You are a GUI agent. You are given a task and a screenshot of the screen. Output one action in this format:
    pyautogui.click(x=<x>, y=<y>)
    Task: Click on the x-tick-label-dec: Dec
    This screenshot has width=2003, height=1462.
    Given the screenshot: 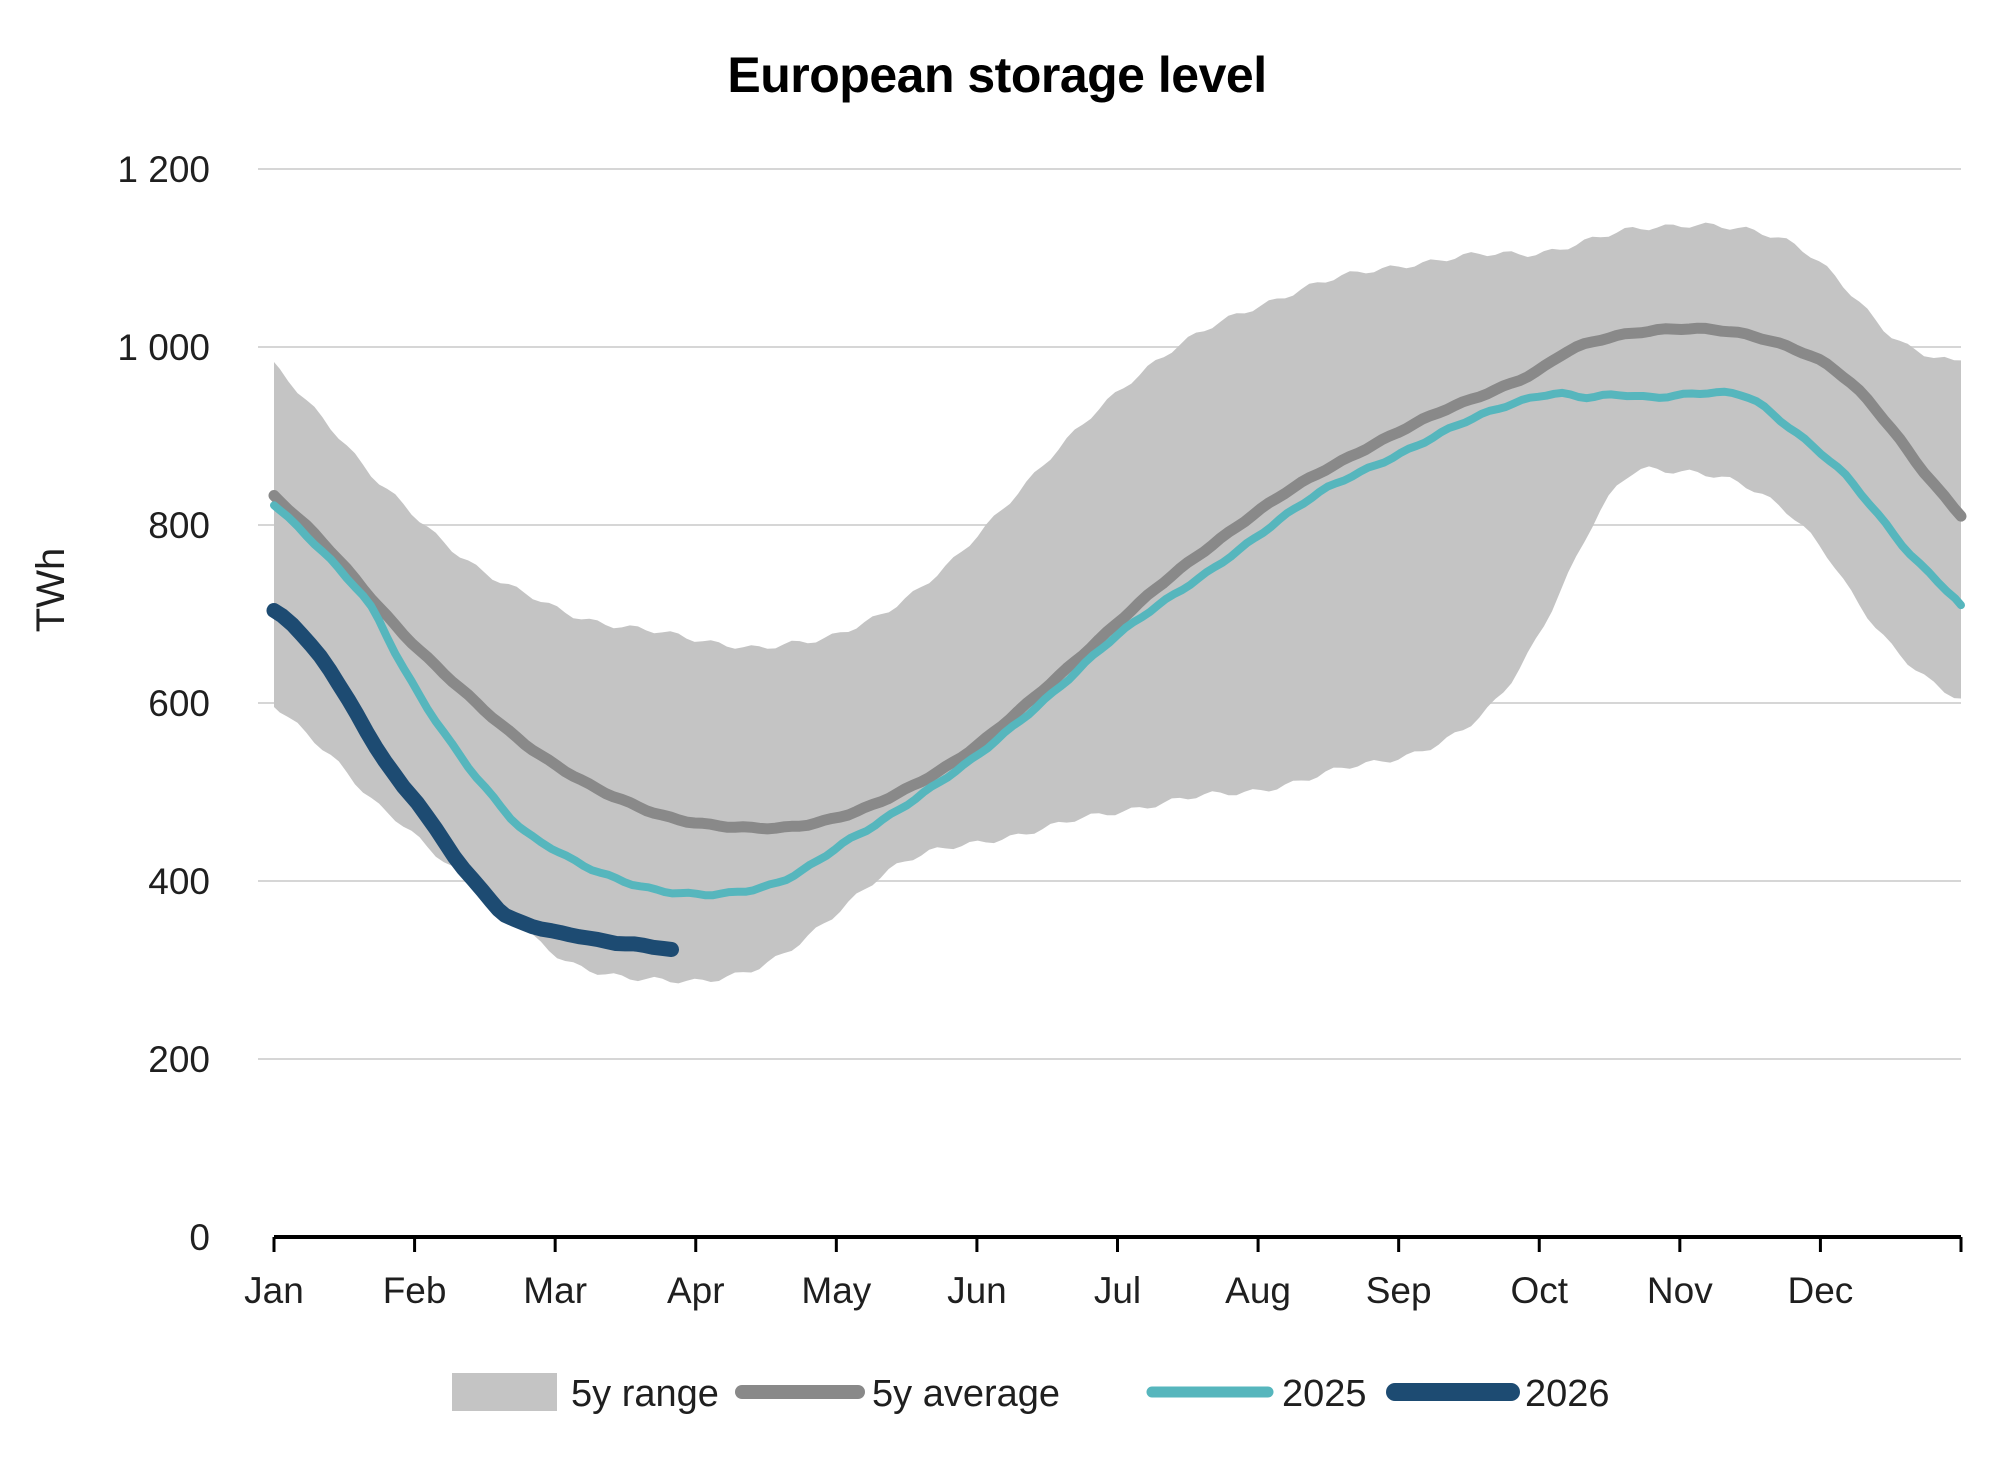 What is the action you would take?
    pyautogui.click(x=1821, y=1290)
    